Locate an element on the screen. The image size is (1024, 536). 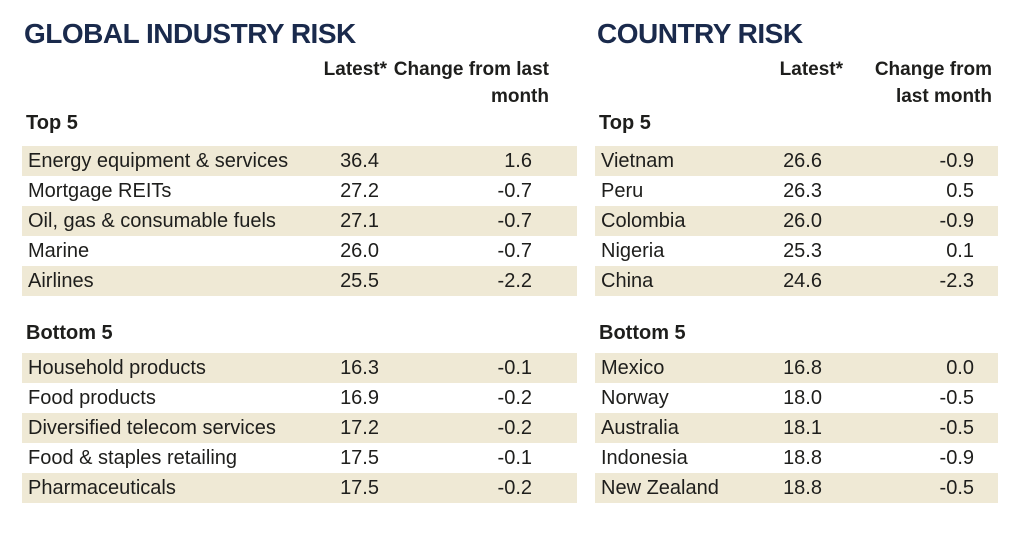
latest-value: 25.3 is located at coordinates (802, 251).